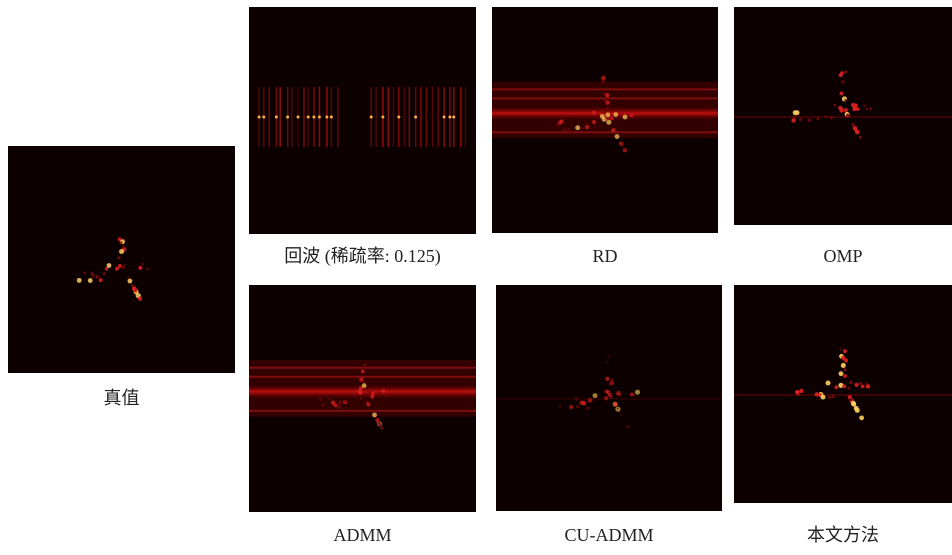 The image size is (952, 555). Describe the element at coordinates (608, 535) in the screenshot. I see `caption: CU-ADMM` at that location.